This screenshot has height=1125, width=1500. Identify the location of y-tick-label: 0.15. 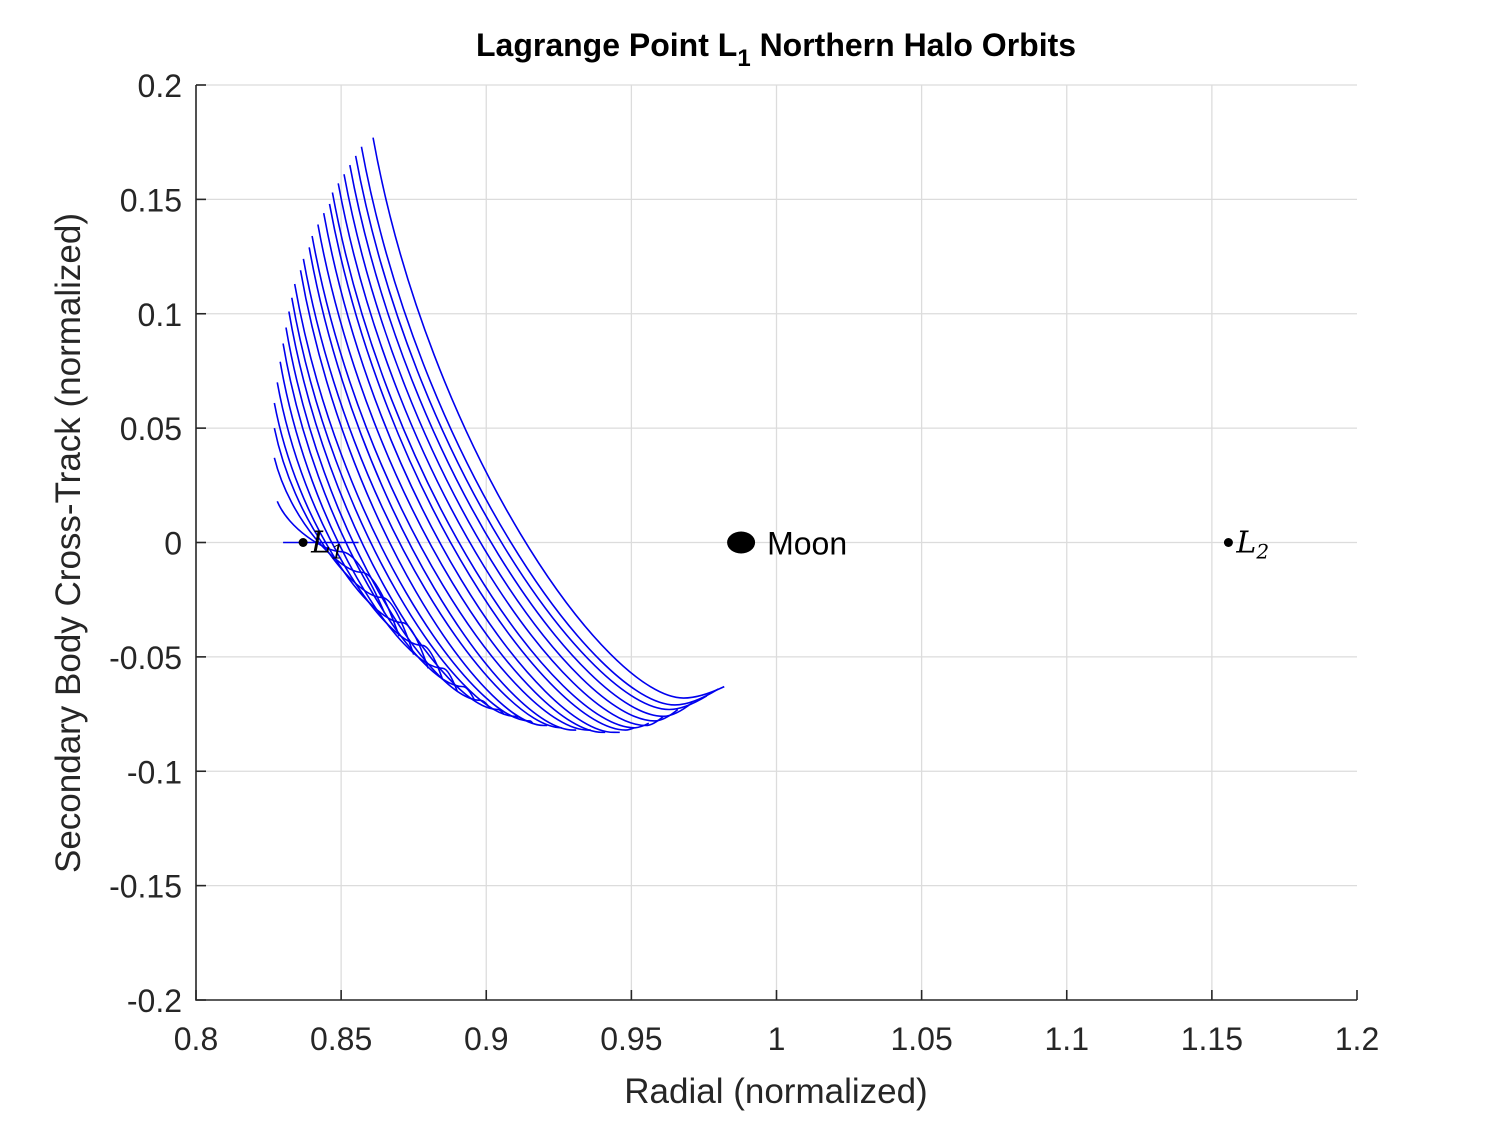
(151, 200).